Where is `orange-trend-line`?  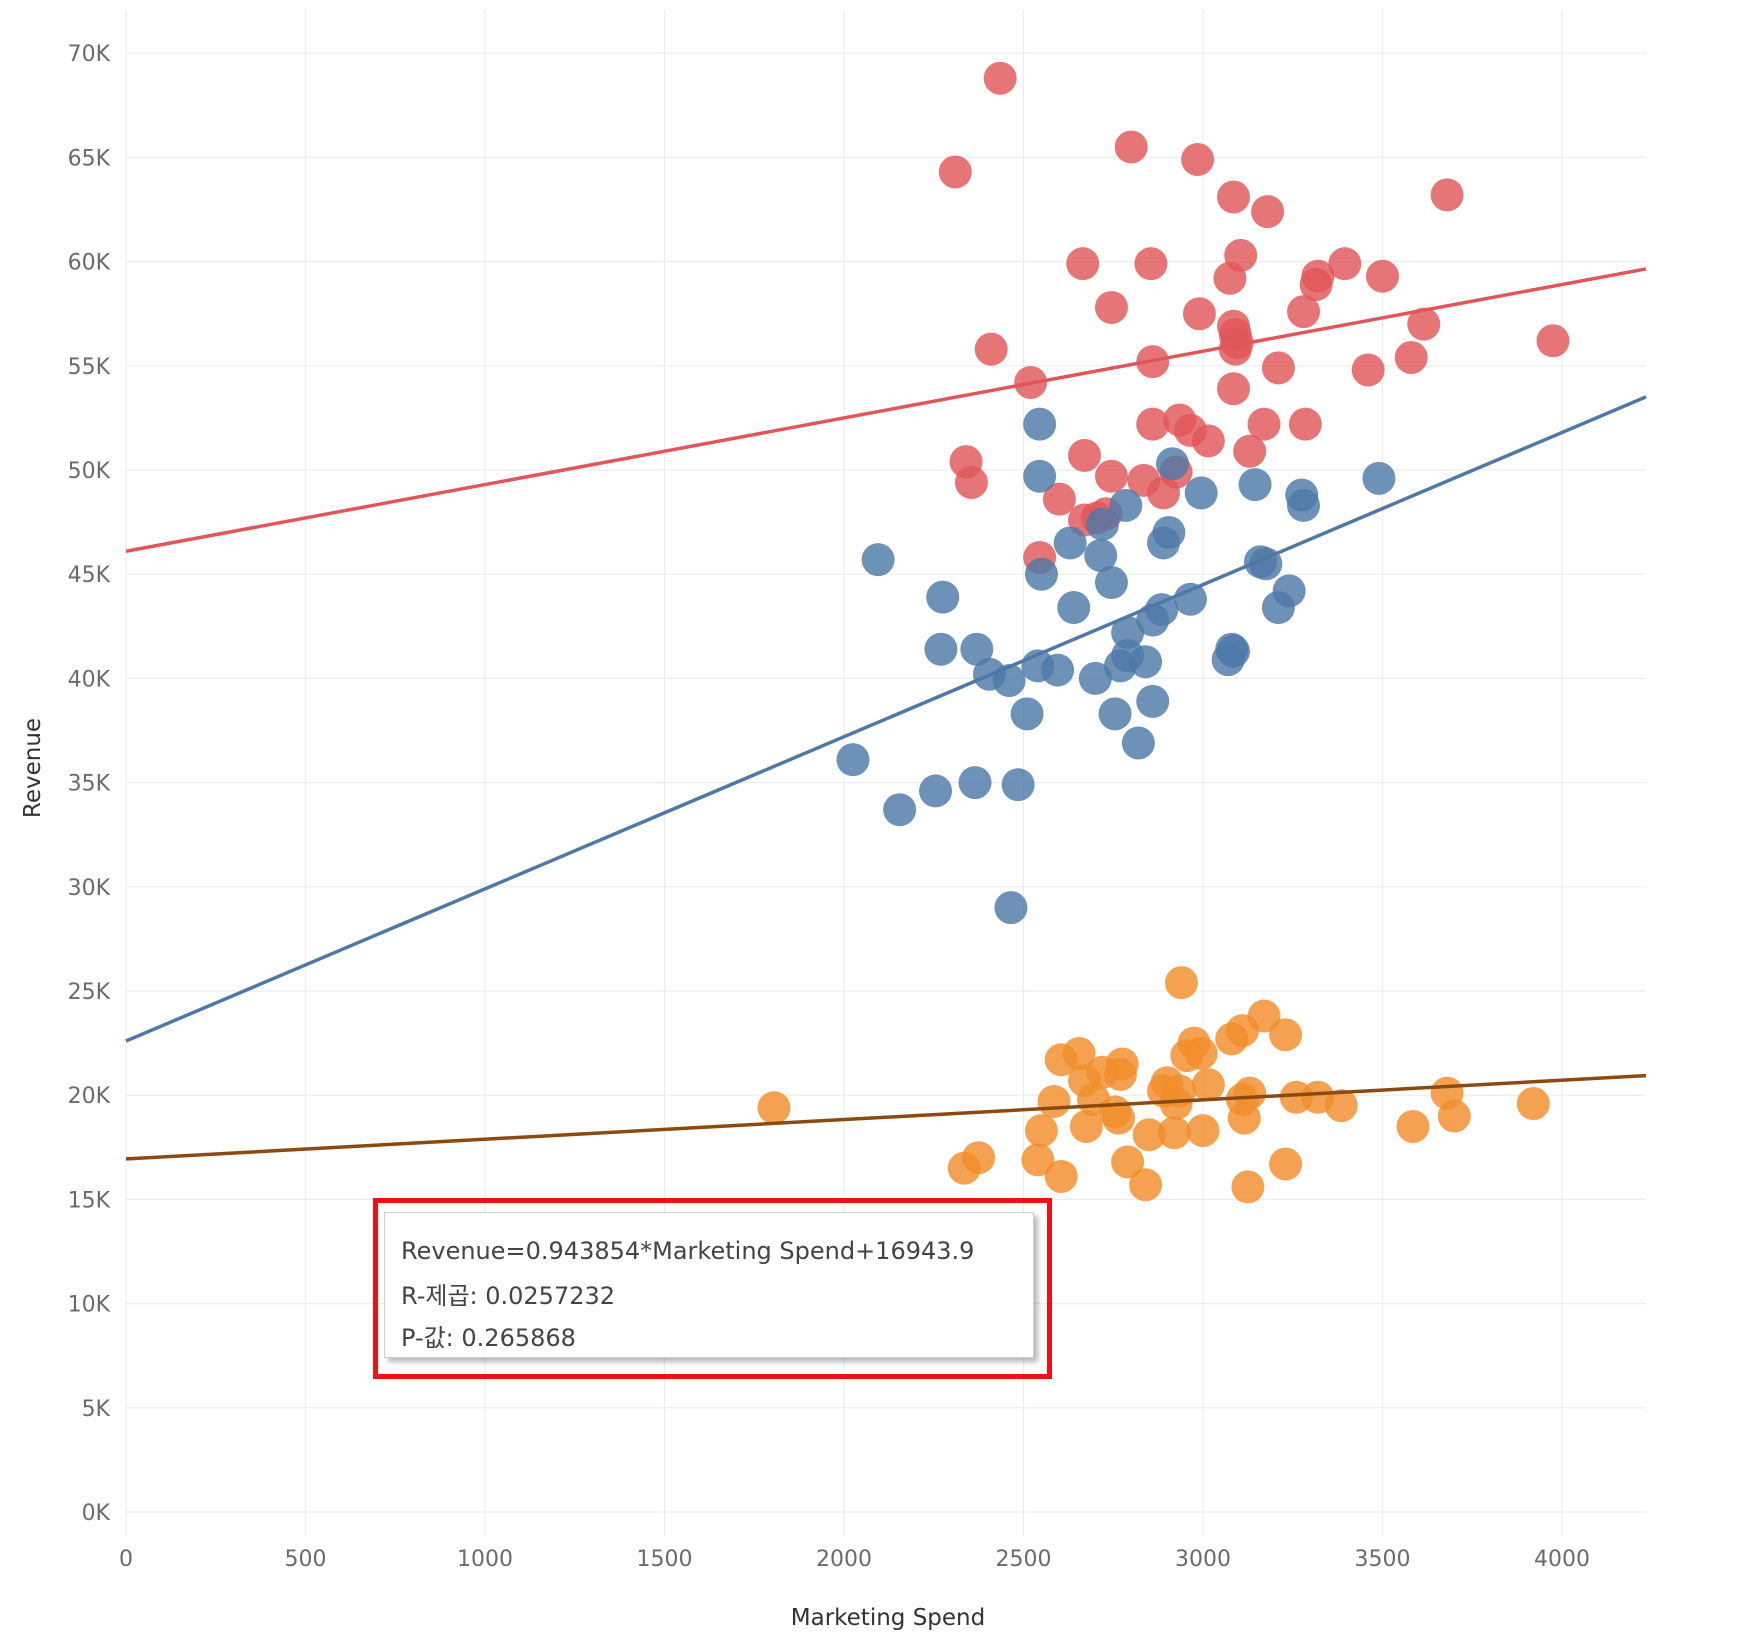
orange-trend-line is located at coordinates (886, 1117).